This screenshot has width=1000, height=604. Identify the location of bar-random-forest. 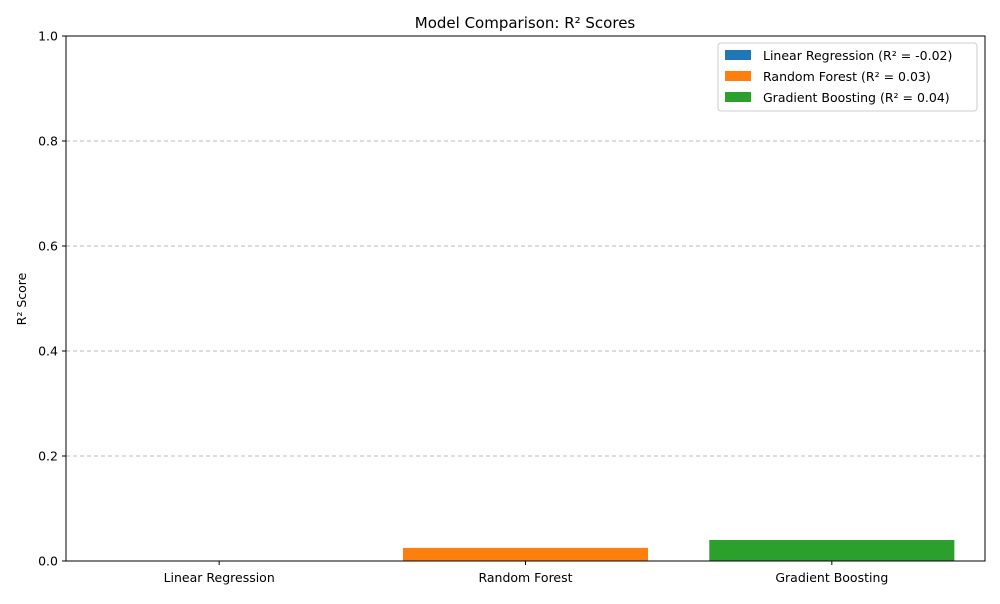
(525, 554).